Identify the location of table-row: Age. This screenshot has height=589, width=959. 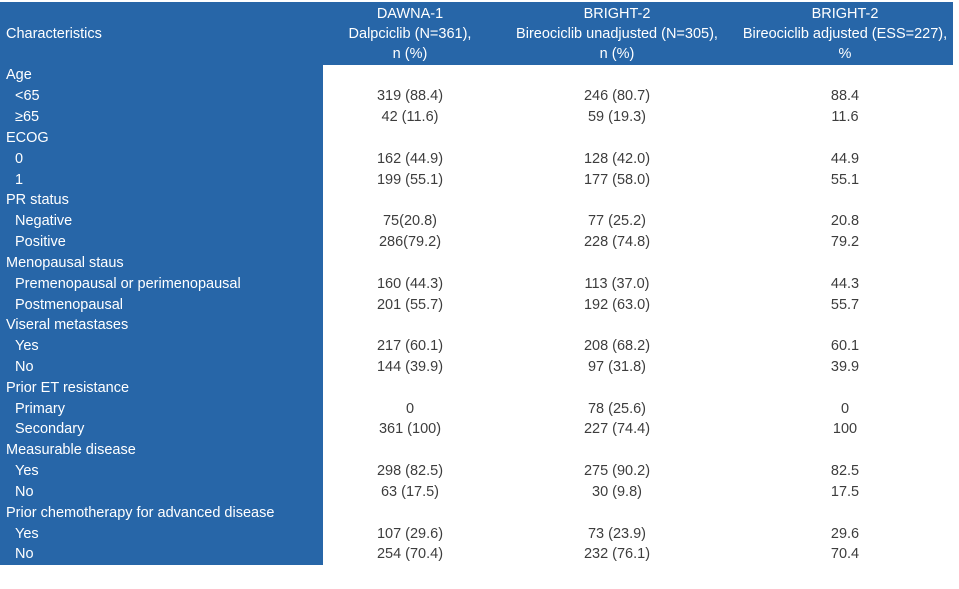
(476, 75).